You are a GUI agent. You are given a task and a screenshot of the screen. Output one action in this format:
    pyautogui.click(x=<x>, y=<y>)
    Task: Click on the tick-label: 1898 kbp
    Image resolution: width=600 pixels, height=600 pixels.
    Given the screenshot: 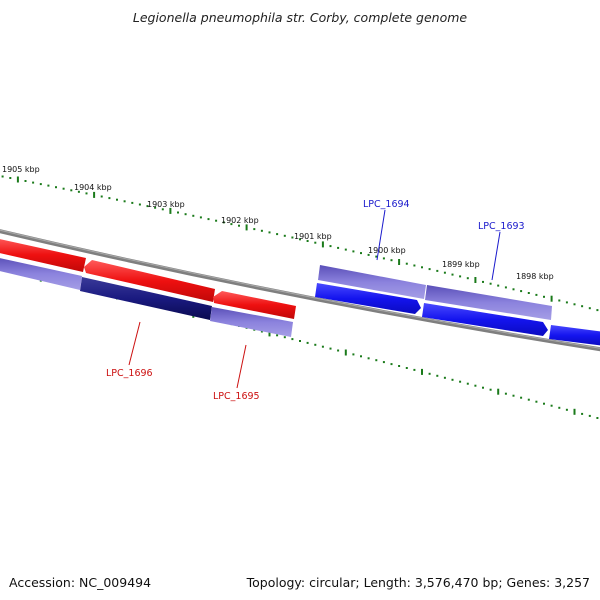 What is the action you would take?
    pyautogui.click(x=535, y=276)
    